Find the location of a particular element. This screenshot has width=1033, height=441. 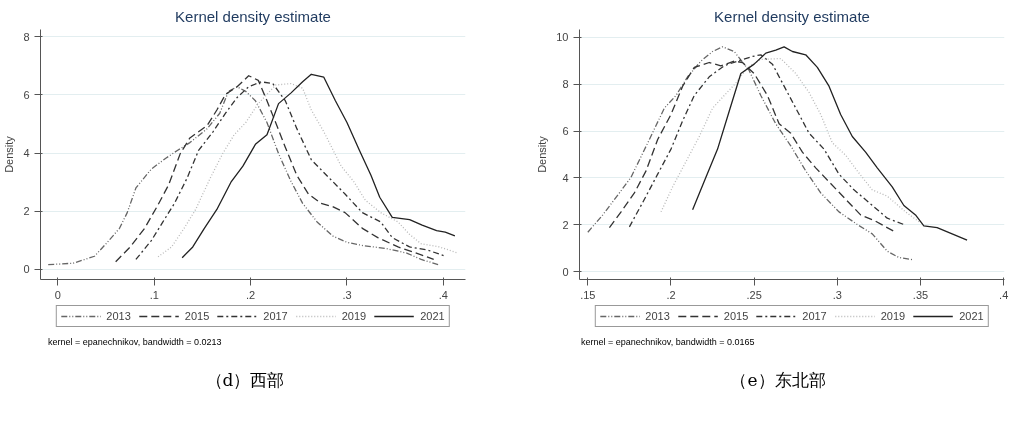

y-tick-label: 10 is located at coordinates (562, 37).